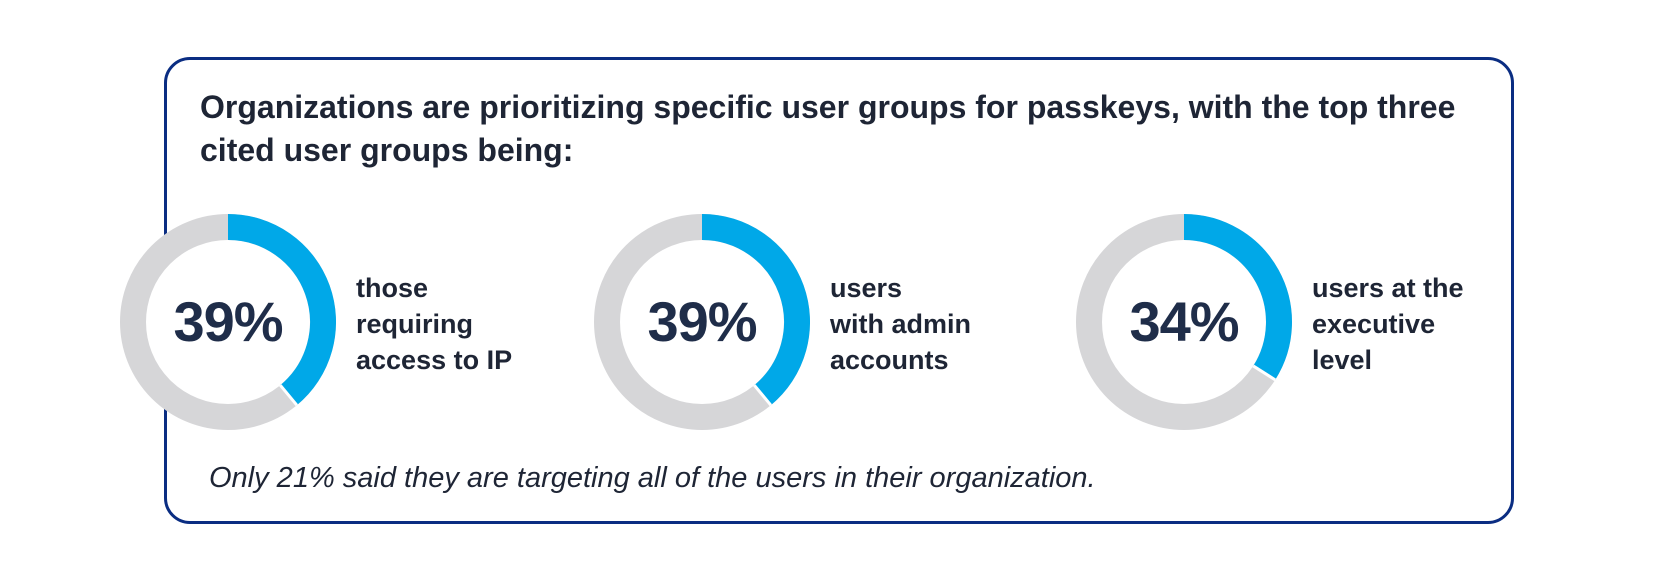 The height and width of the screenshot is (587, 1669). I want to click on stat-label: those requiring access to IP, so click(434, 324).